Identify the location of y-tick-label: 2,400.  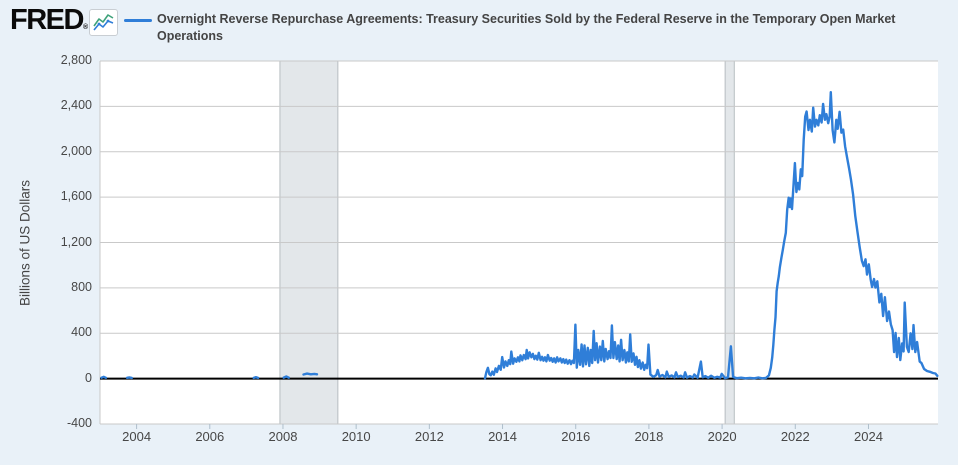
(76, 105).